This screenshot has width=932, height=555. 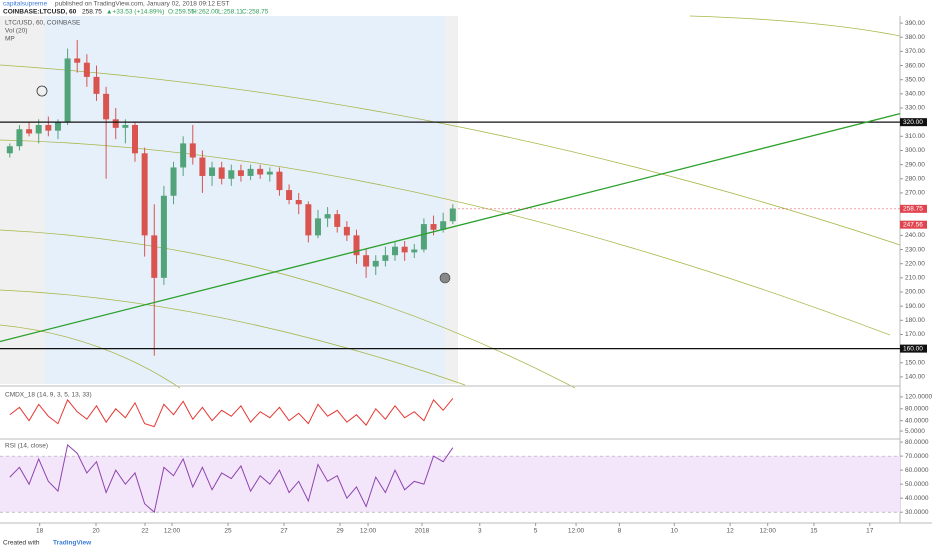 What do you see at coordinates (917, 470) in the screenshot?
I see `y-tick-label: 60.0000` at bounding box center [917, 470].